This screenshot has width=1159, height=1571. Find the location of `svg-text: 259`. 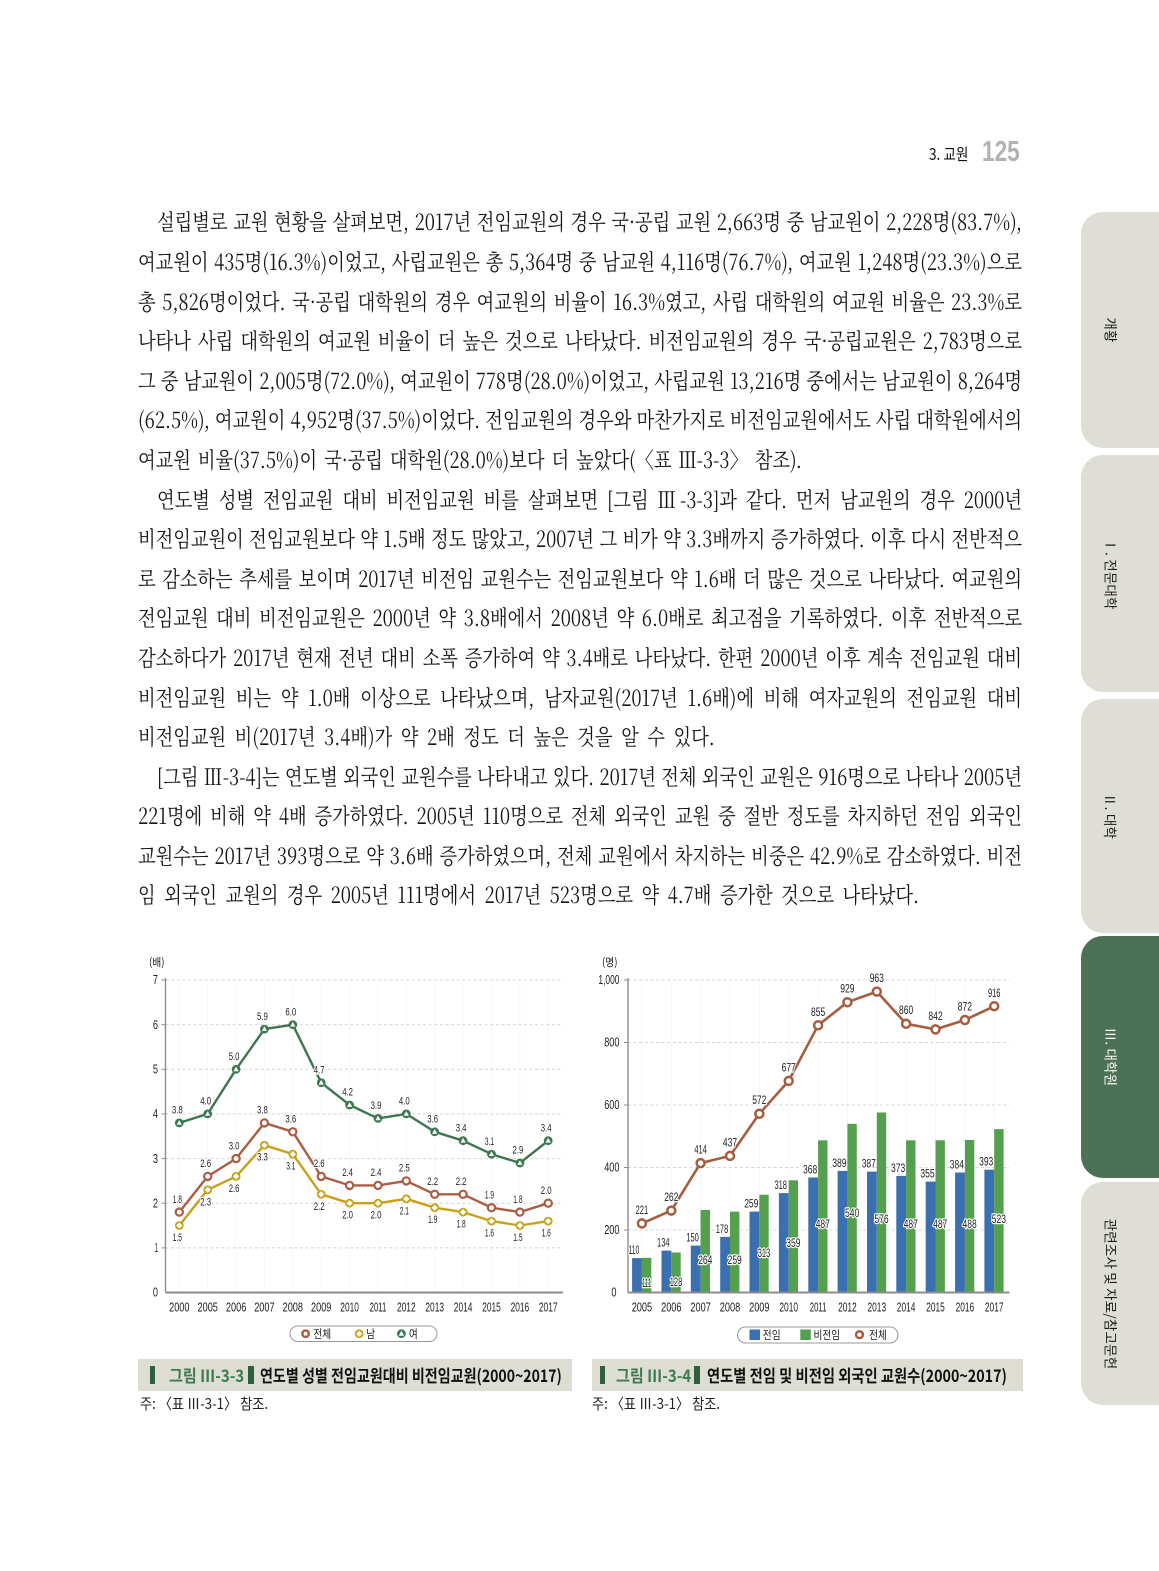

svg-text: 259 is located at coordinates (735, 1260).